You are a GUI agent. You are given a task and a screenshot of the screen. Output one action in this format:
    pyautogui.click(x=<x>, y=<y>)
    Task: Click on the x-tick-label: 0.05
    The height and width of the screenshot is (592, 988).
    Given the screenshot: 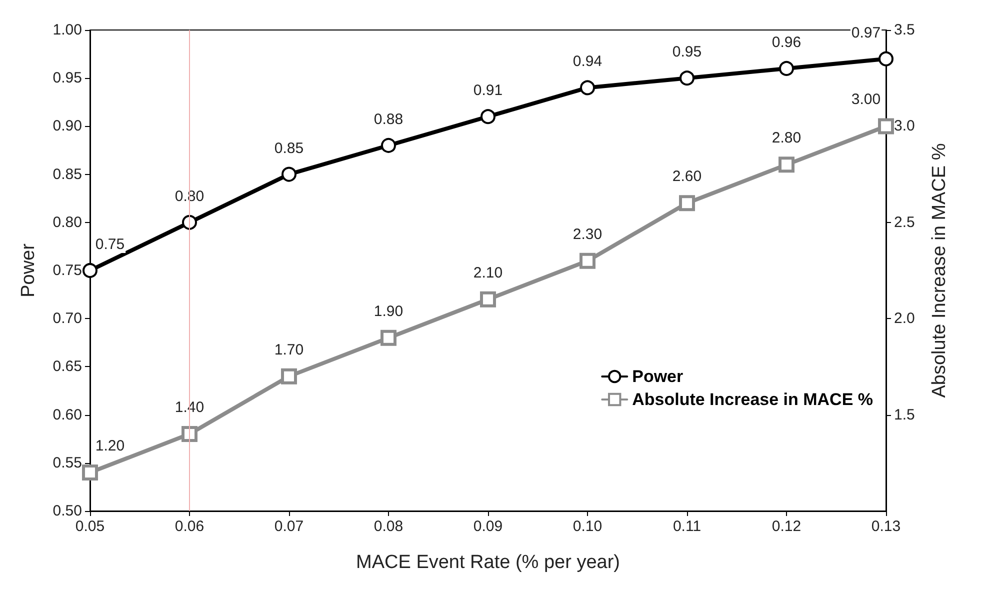 What is the action you would take?
    pyautogui.click(x=90, y=526)
    